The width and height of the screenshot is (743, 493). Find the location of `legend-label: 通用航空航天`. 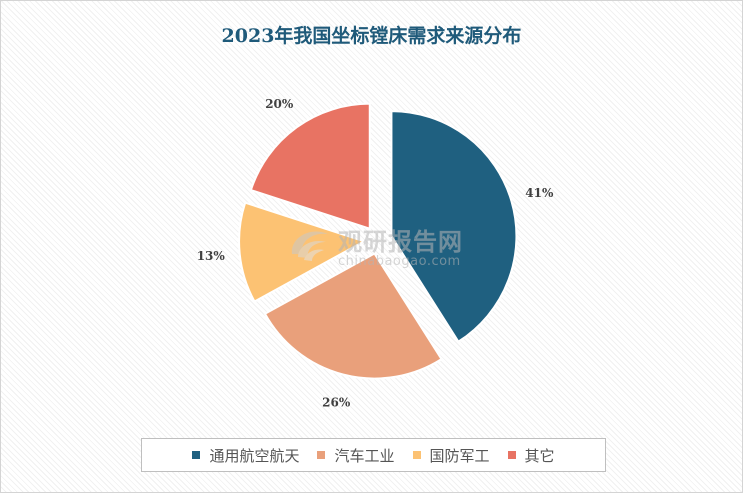

legend-label: 通用航空航天 is located at coordinates (254, 455).